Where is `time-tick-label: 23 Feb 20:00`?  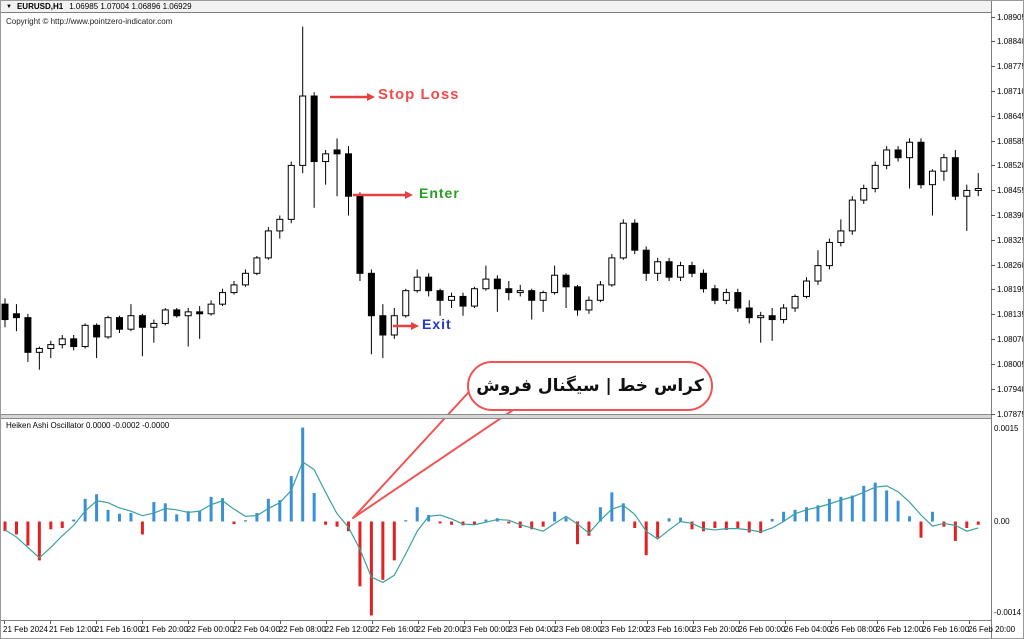 time-tick-label: 23 Feb 20:00 is located at coordinates (716, 629).